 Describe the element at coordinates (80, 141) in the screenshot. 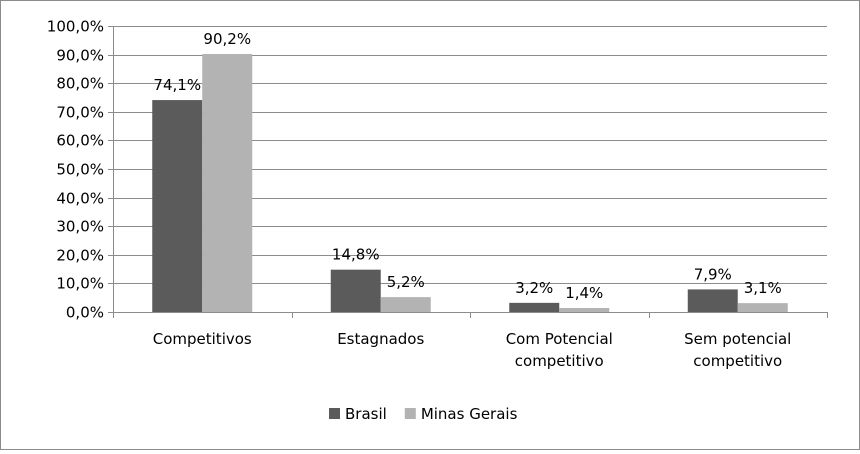

I see `y-tick-label: 60,0%` at that location.